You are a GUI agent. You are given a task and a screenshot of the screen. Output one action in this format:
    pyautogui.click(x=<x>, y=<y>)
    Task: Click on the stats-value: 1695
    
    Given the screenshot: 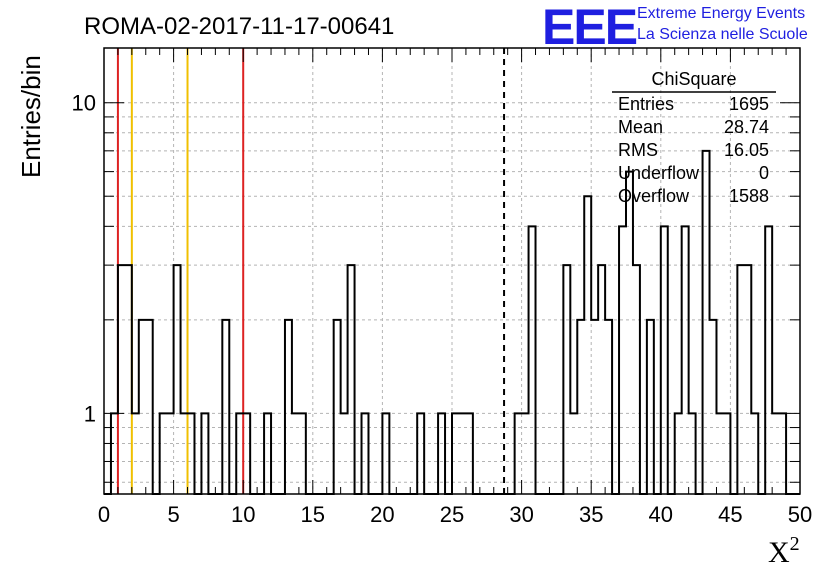 What is the action you would take?
    pyautogui.click(x=749, y=104)
    